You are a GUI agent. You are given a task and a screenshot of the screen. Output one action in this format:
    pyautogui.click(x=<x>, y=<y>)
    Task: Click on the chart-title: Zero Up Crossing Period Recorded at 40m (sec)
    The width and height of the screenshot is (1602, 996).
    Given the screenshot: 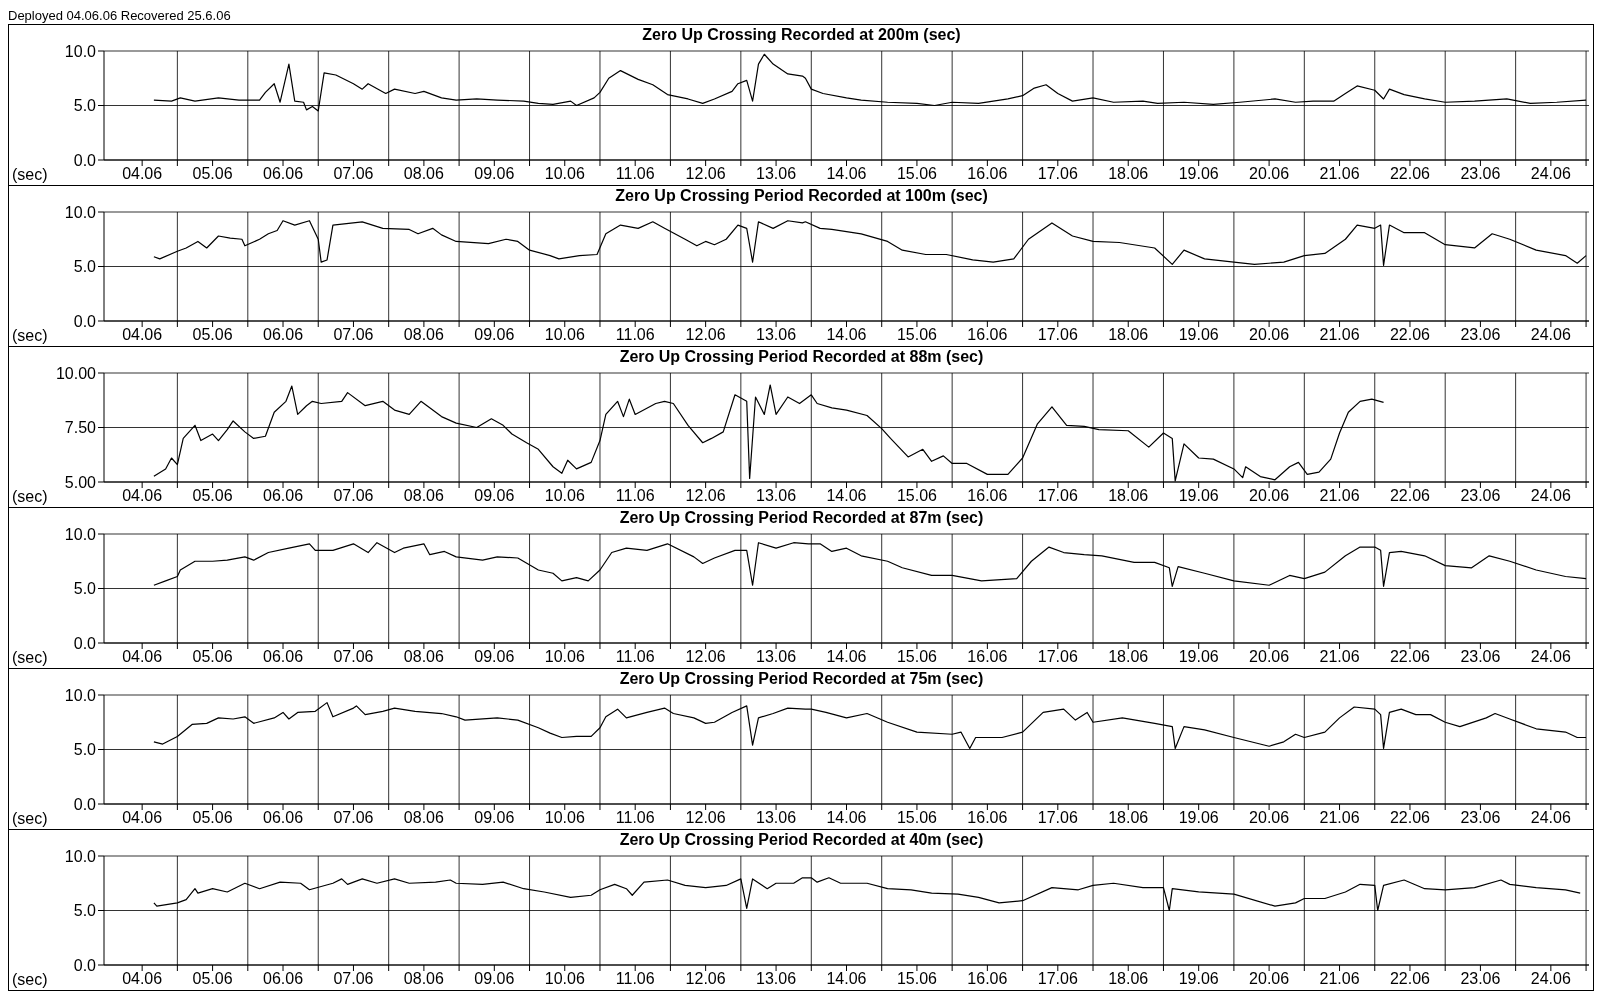 What is the action you would take?
    pyautogui.click(x=801, y=840)
    